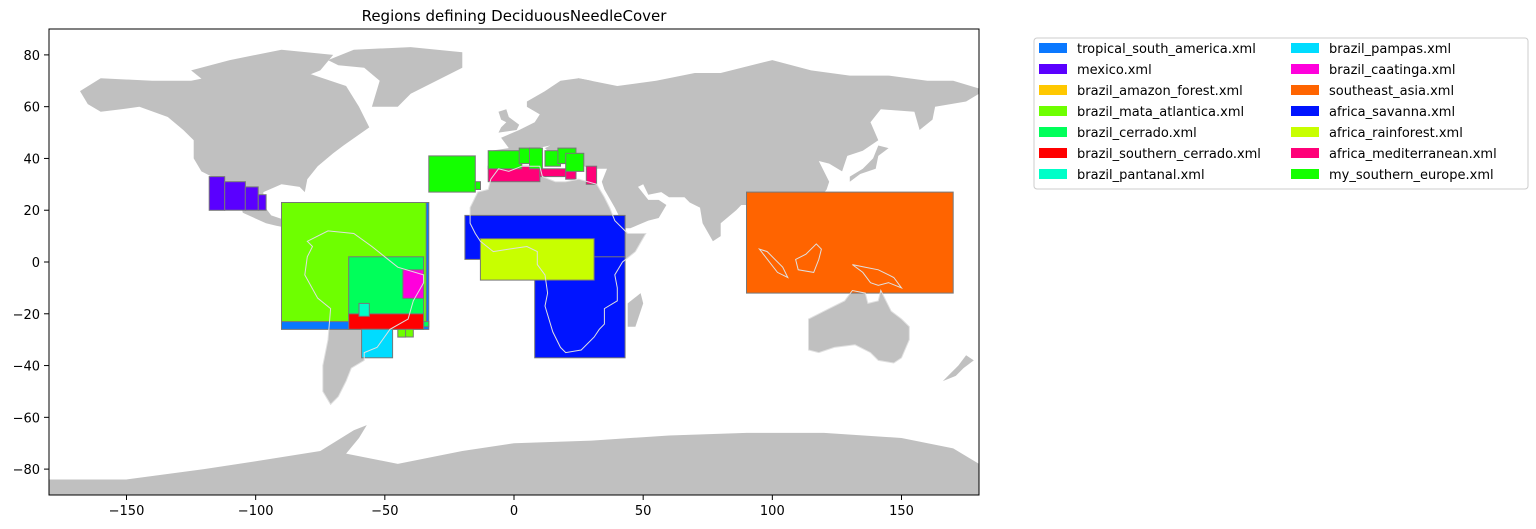 The height and width of the screenshot is (529, 1536). I want to click on chart-title: Regions defining DeciduousNeedleCover, so click(515, 16).